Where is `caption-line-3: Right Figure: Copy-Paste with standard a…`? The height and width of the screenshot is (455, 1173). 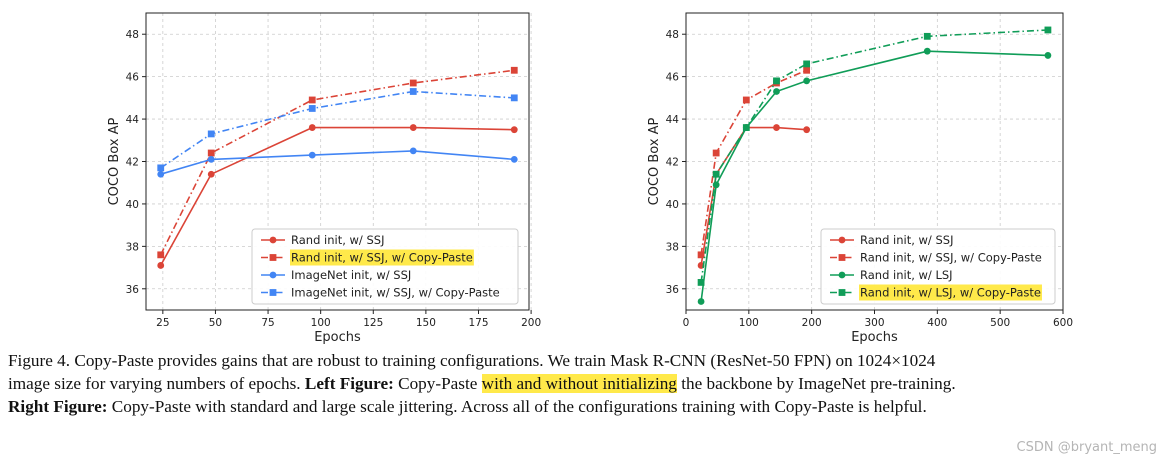 caption-line-3: Right Figure: Copy-Paste with standard a… is located at coordinates (588, 406).